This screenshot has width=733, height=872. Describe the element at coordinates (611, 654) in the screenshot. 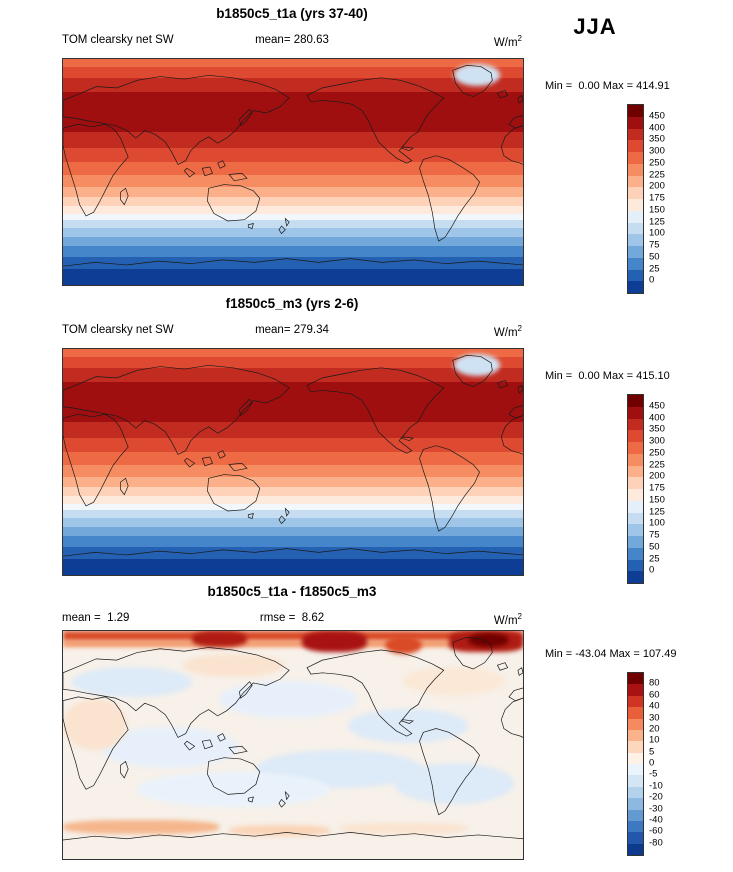

I see `minmax-label: Min = -43.04 Max = 107.49` at that location.